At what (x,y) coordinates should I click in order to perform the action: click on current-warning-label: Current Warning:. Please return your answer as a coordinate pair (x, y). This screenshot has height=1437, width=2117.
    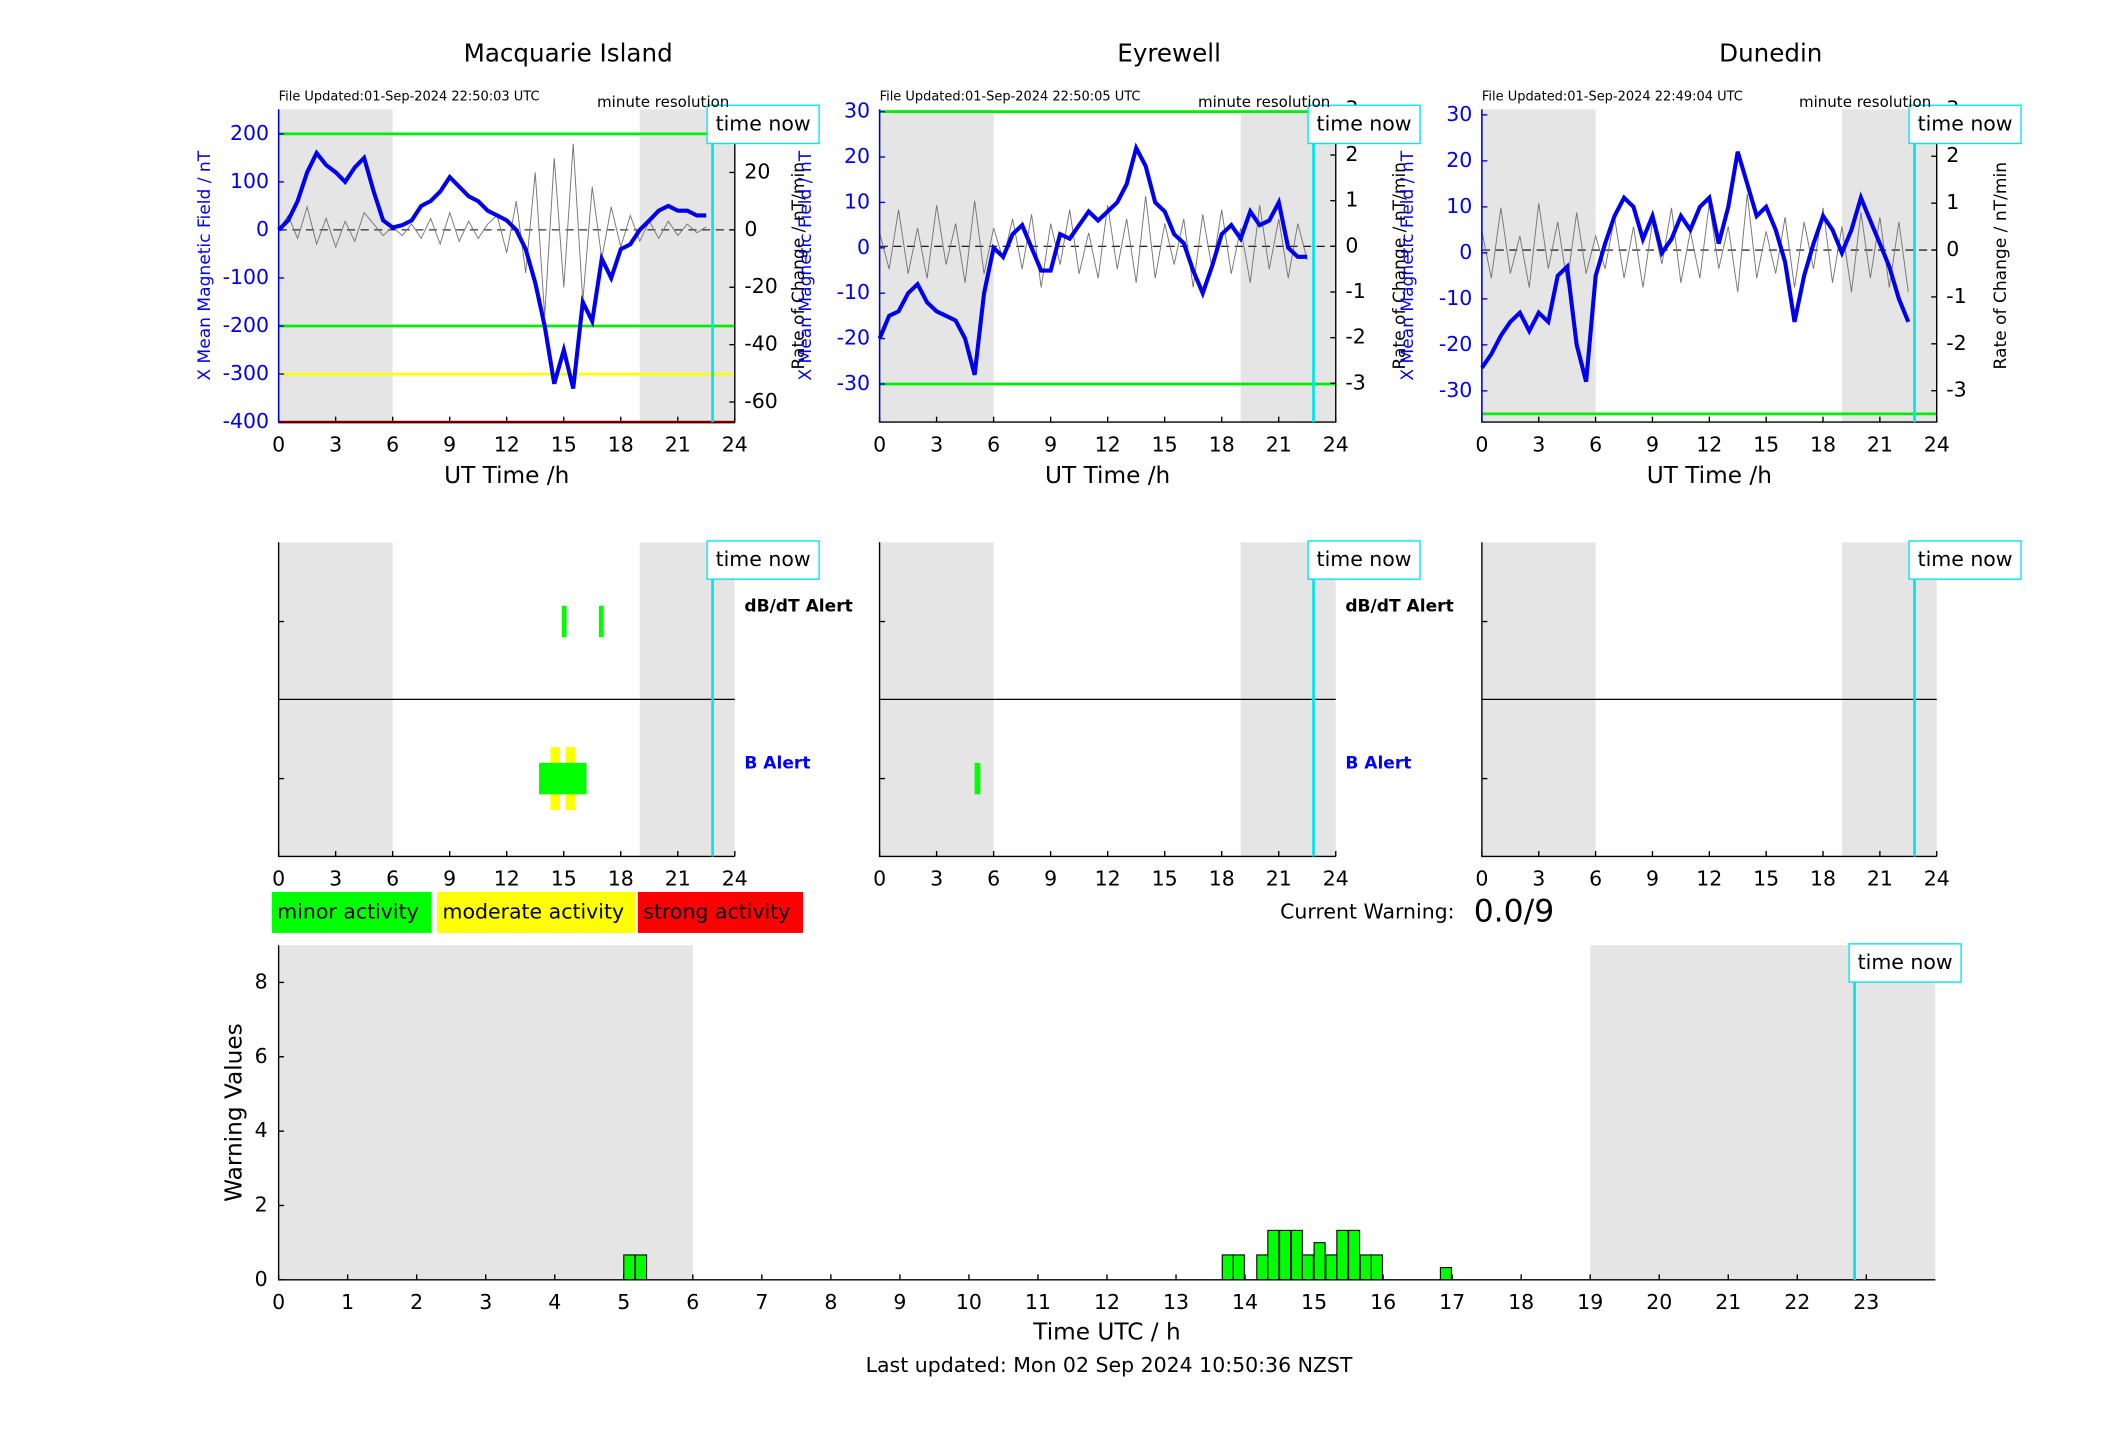
    Looking at the image, I should click on (1367, 911).